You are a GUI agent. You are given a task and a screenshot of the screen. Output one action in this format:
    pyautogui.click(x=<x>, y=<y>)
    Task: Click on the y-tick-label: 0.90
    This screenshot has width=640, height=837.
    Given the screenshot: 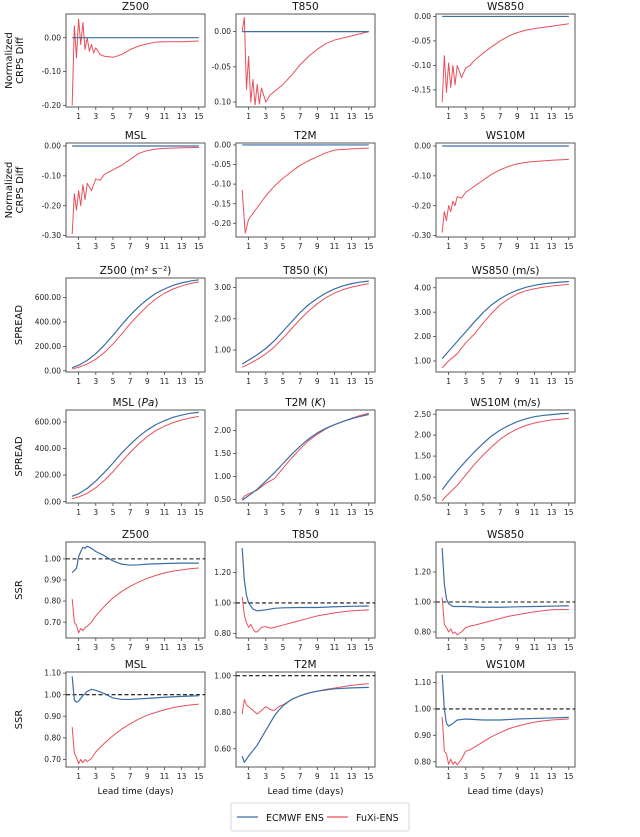 What is the action you would take?
    pyautogui.click(x=52, y=580)
    